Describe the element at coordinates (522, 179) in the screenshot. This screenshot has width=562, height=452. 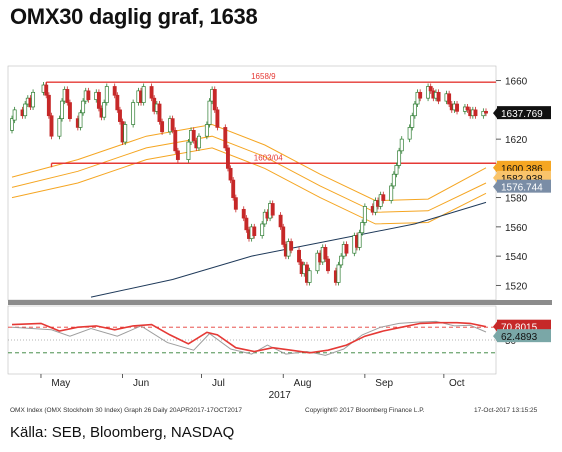
I see `band-lower-label: 1582.938` at that location.